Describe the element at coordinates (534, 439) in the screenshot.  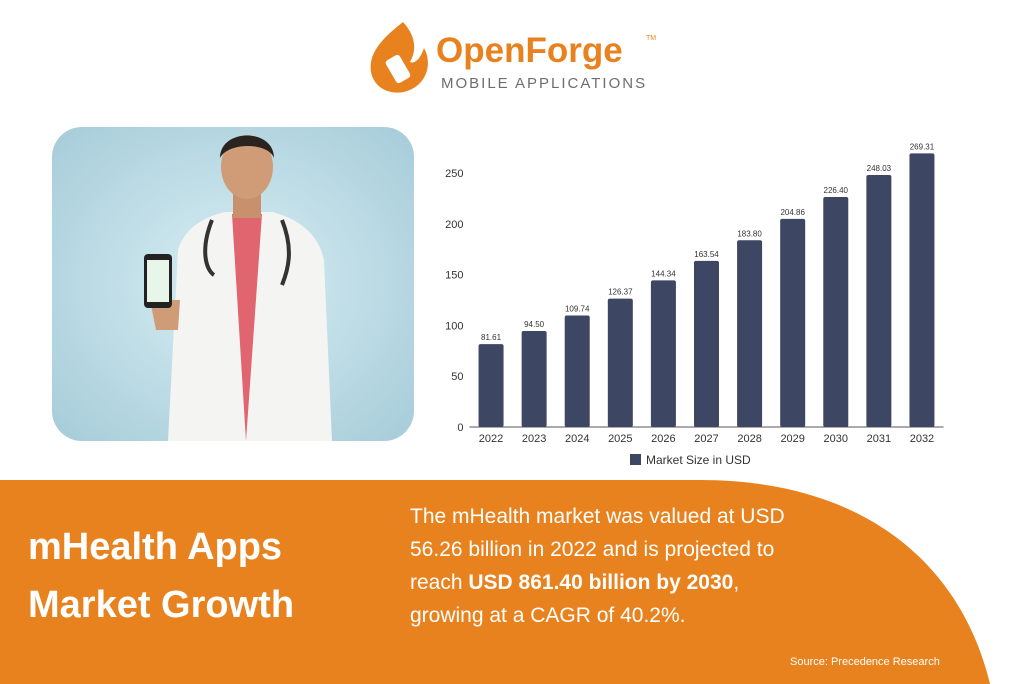
I see `x-tick-label: 2023` at that location.